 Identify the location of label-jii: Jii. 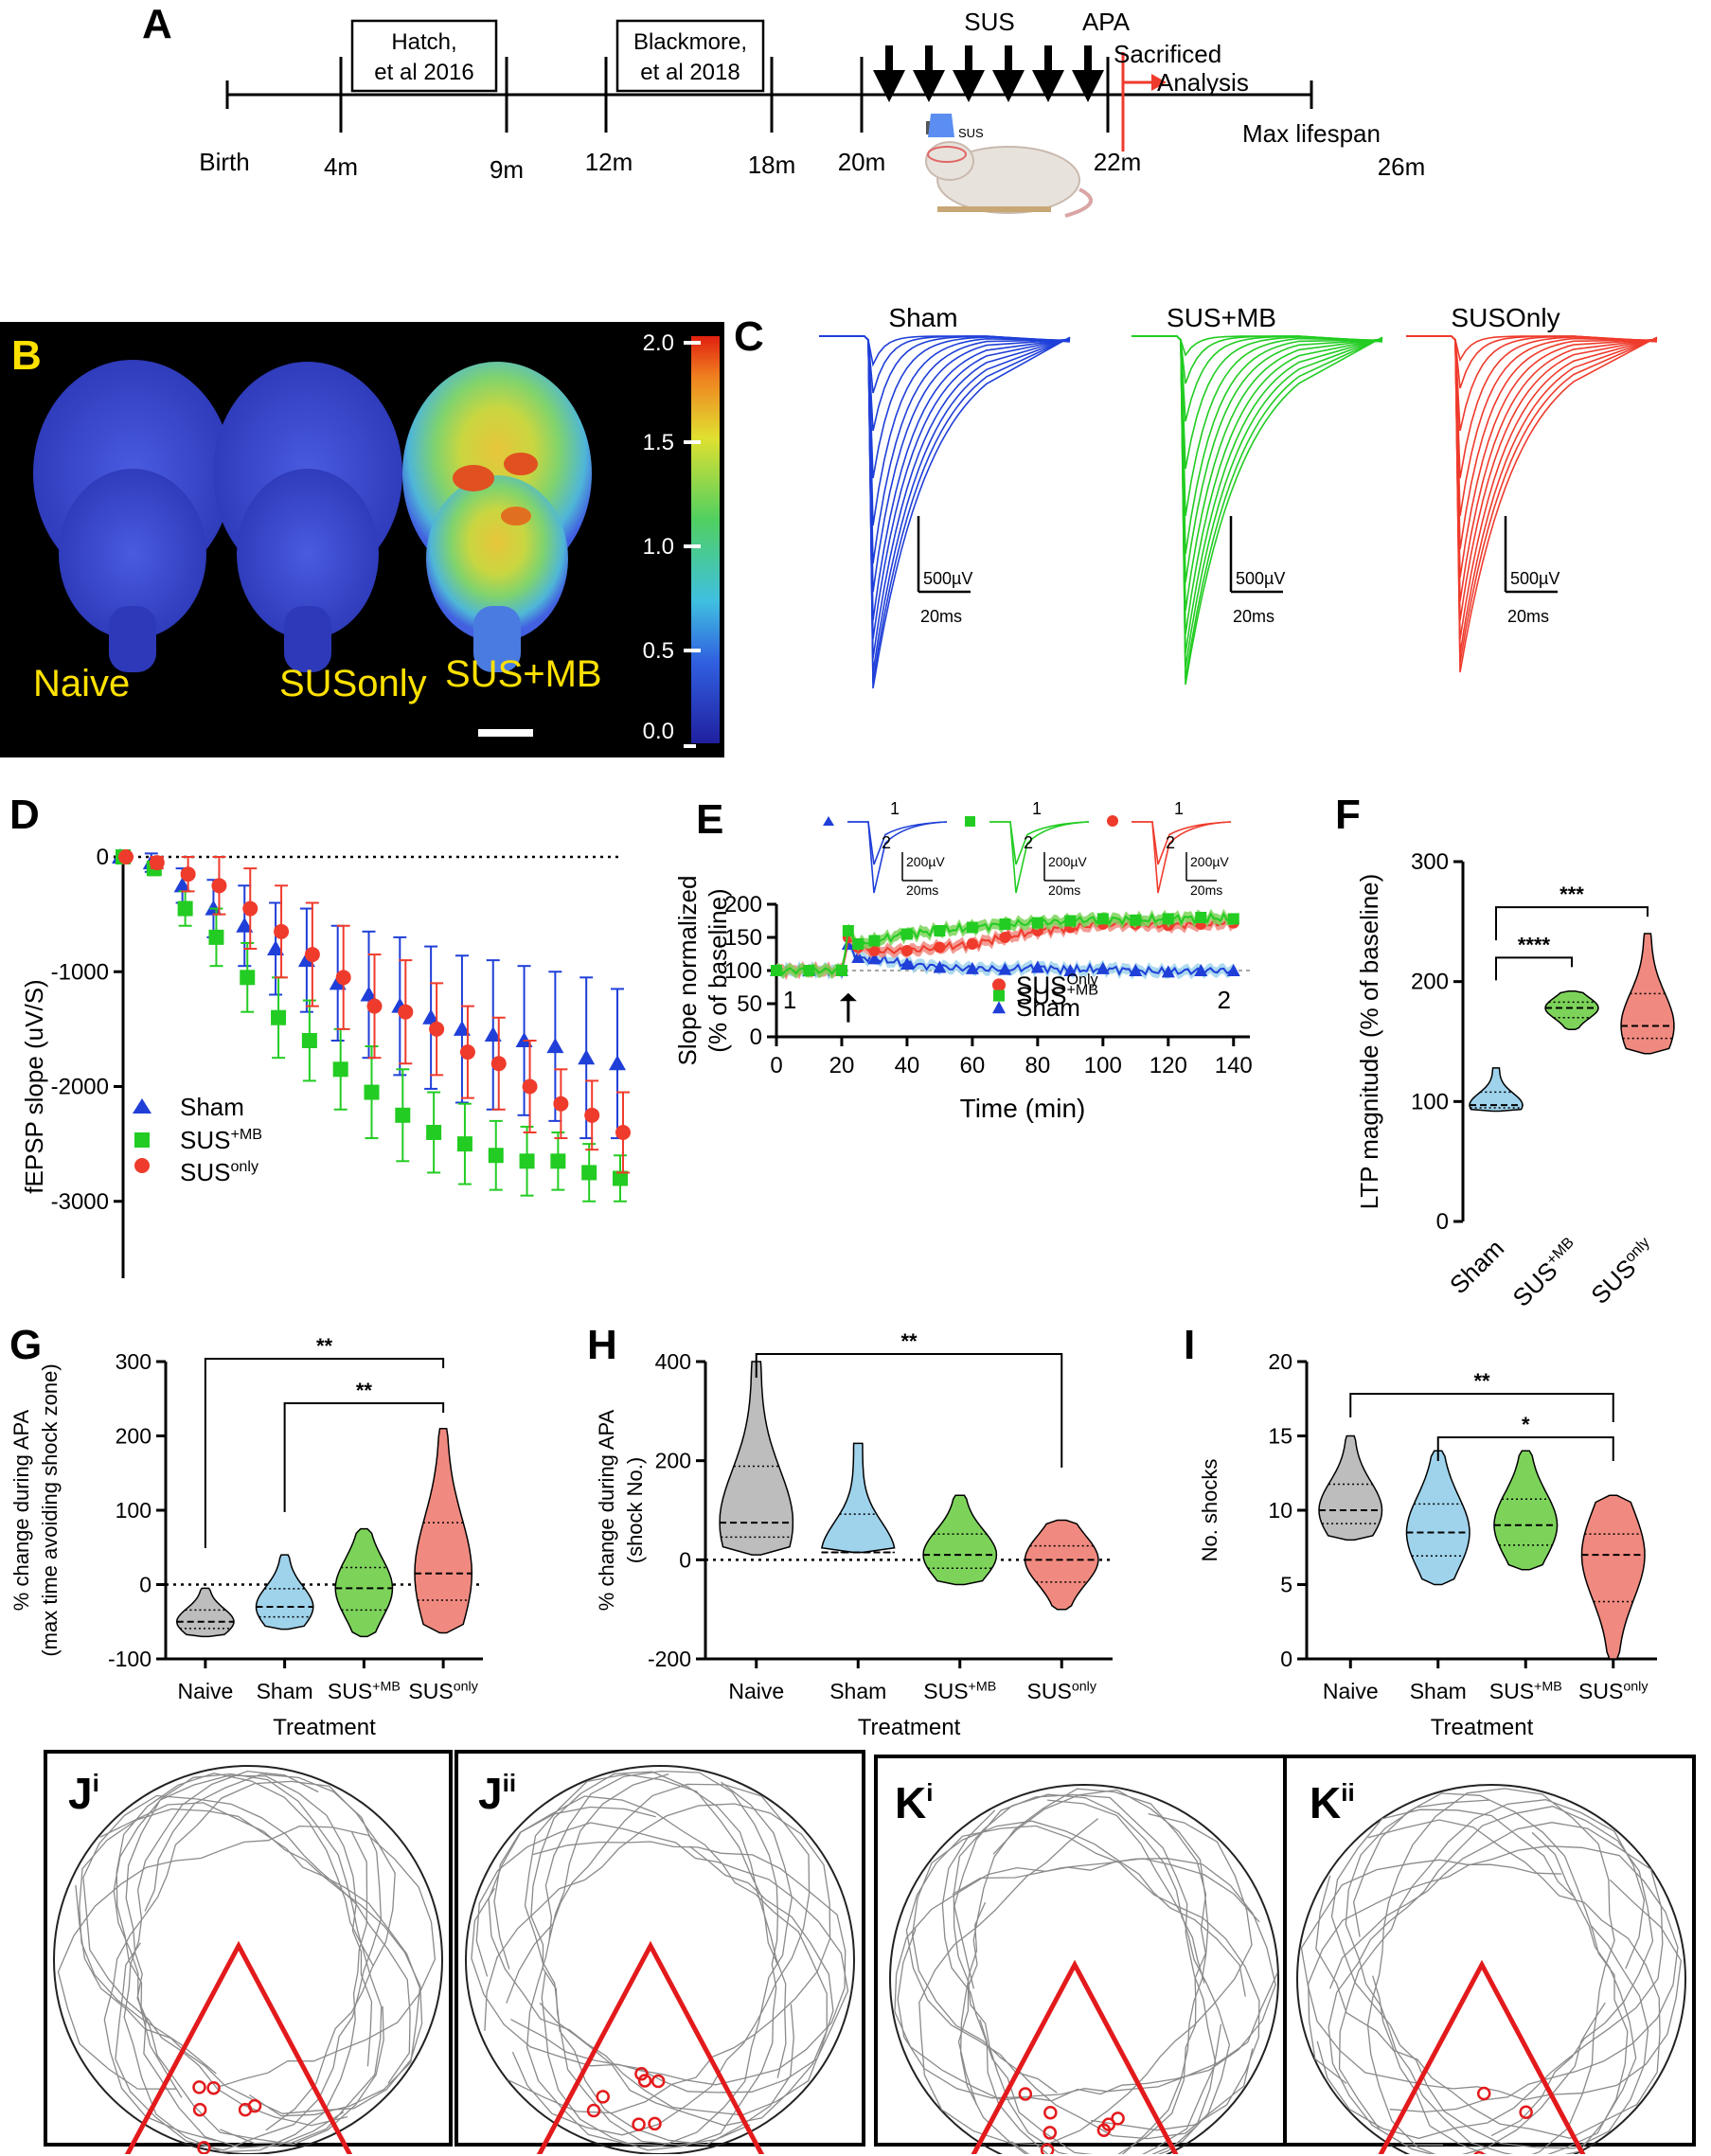
(497, 1793).